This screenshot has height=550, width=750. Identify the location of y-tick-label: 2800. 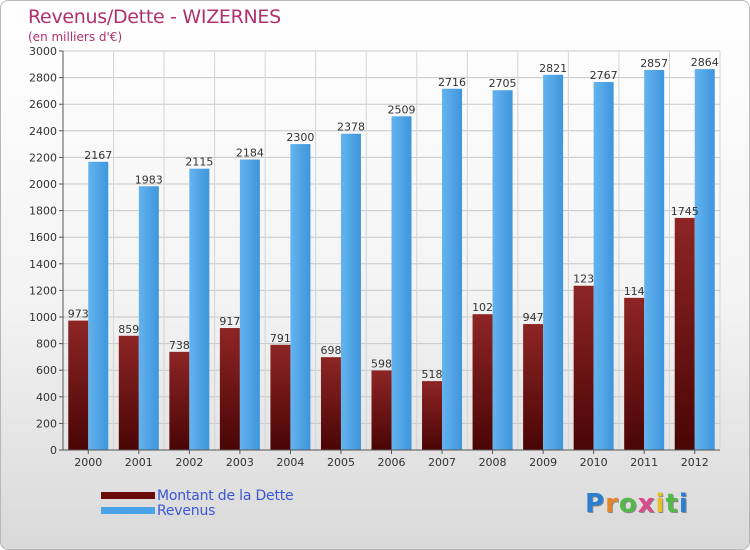
(43, 78).